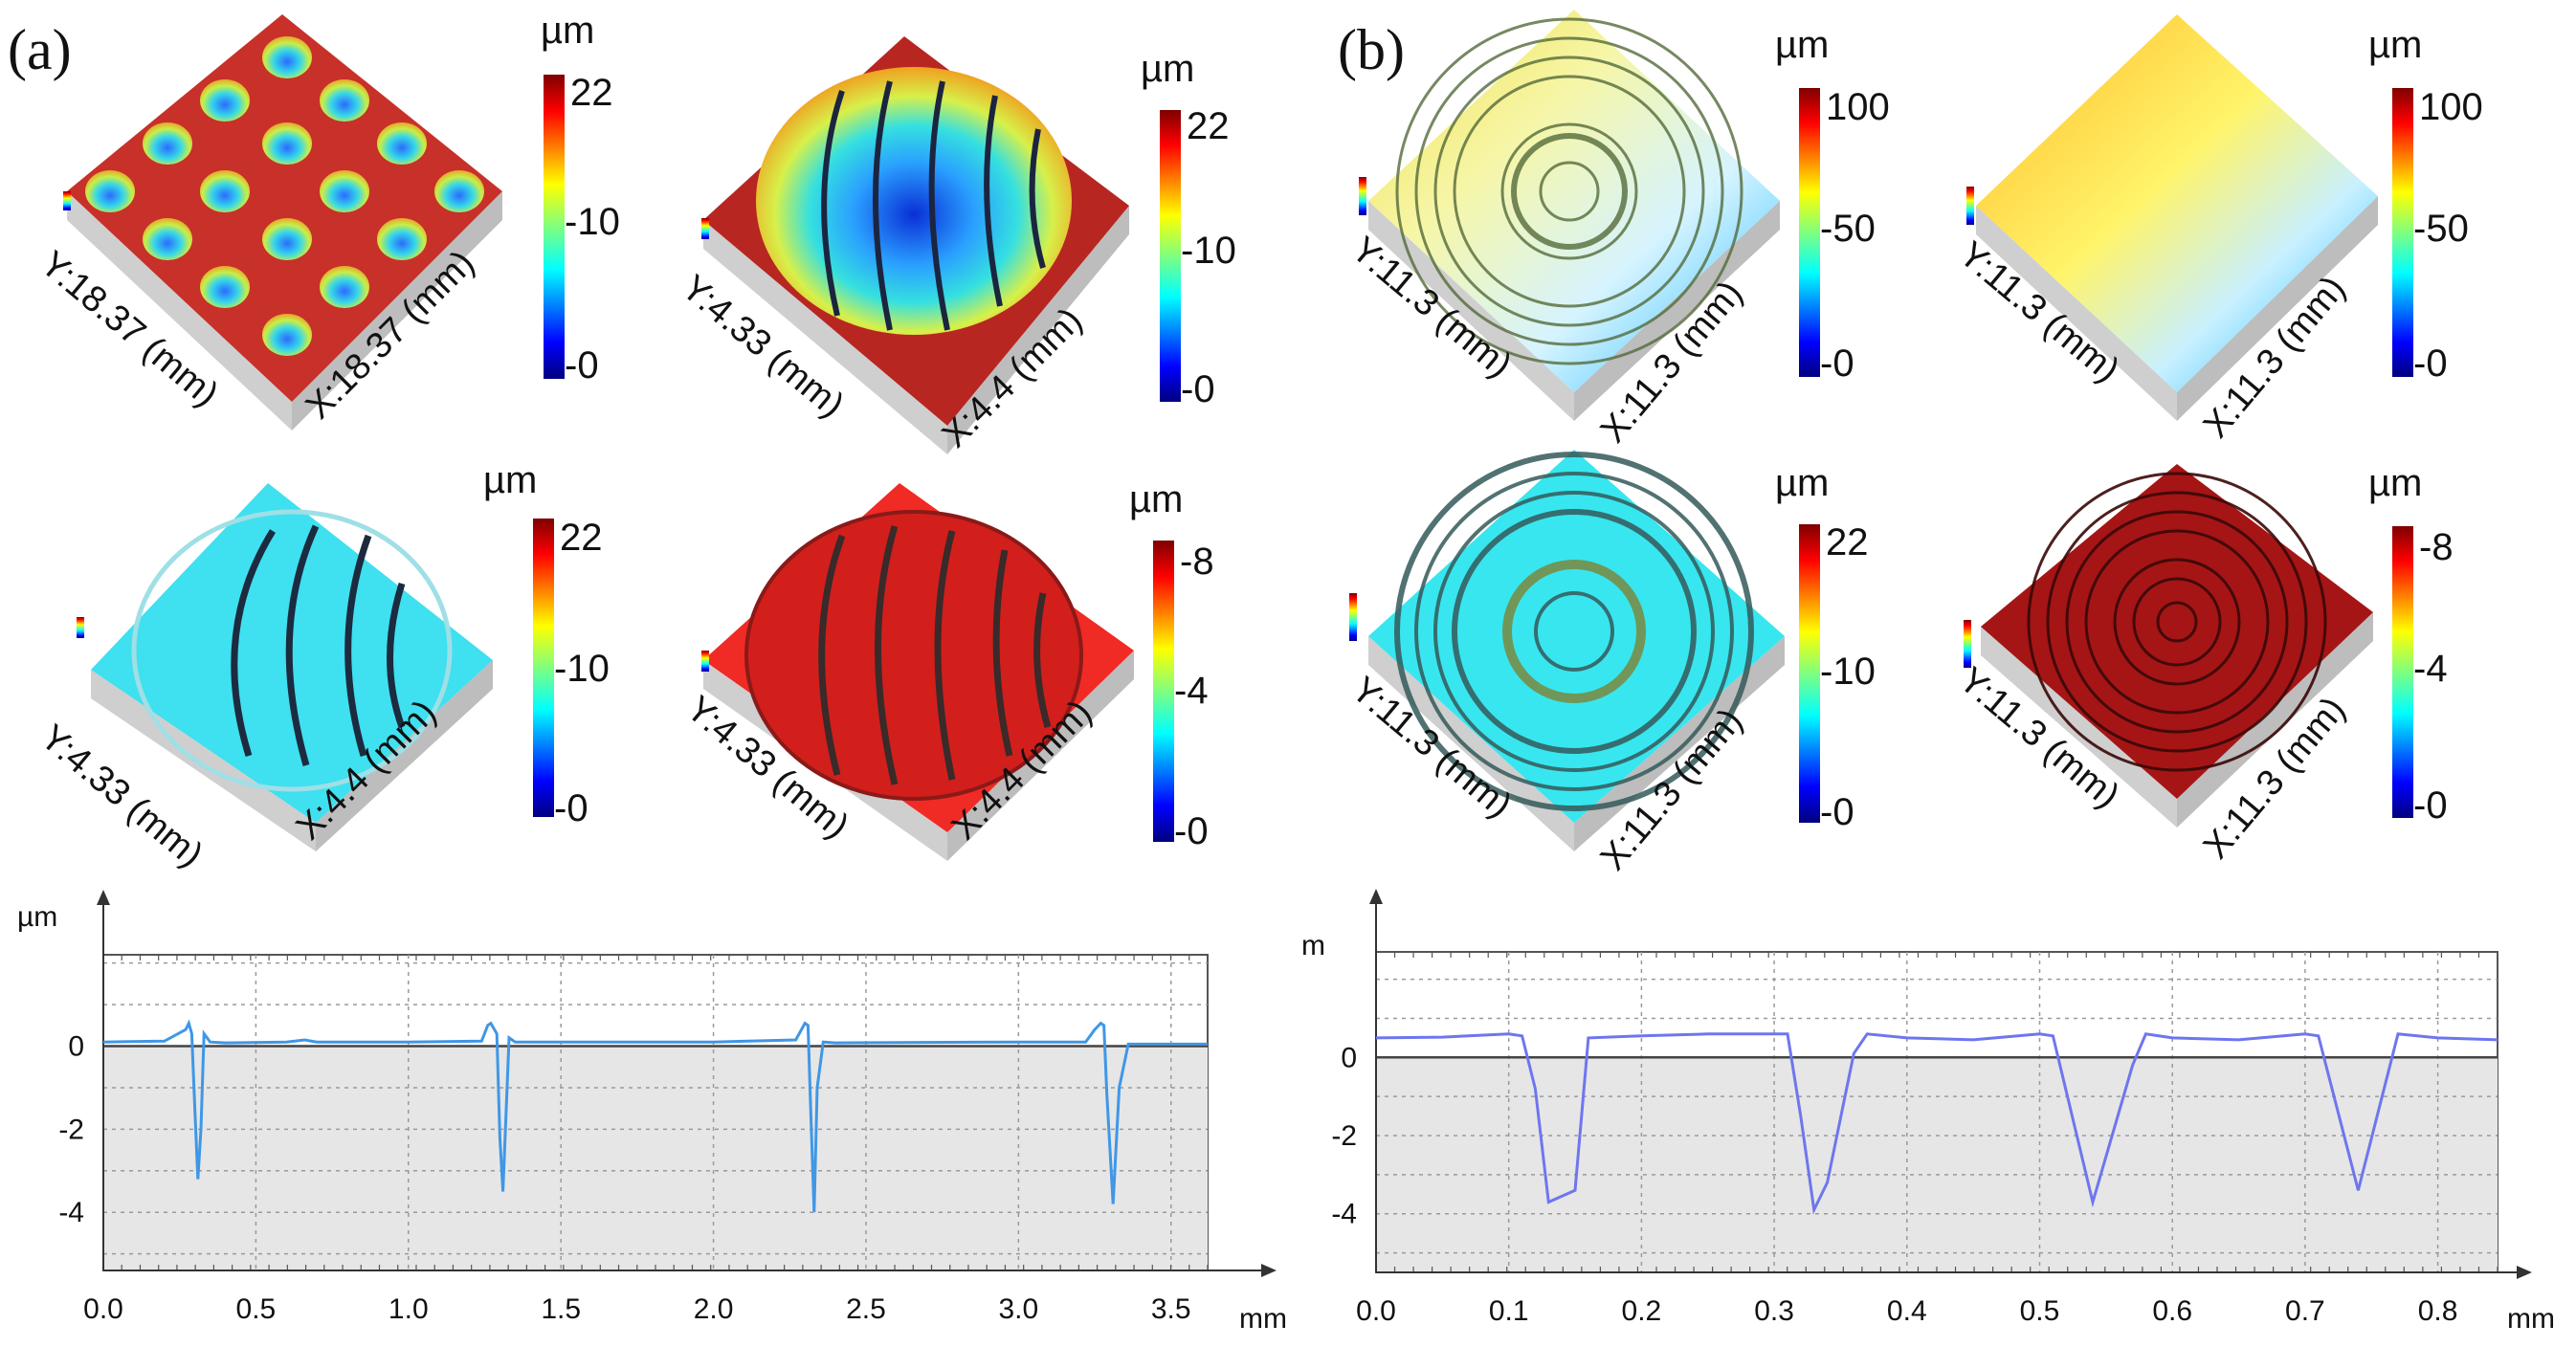 The width and height of the screenshot is (2576, 1347). Describe the element at coordinates (1371, 49) in the screenshot. I see `panel-tag-b: (b)` at that location.